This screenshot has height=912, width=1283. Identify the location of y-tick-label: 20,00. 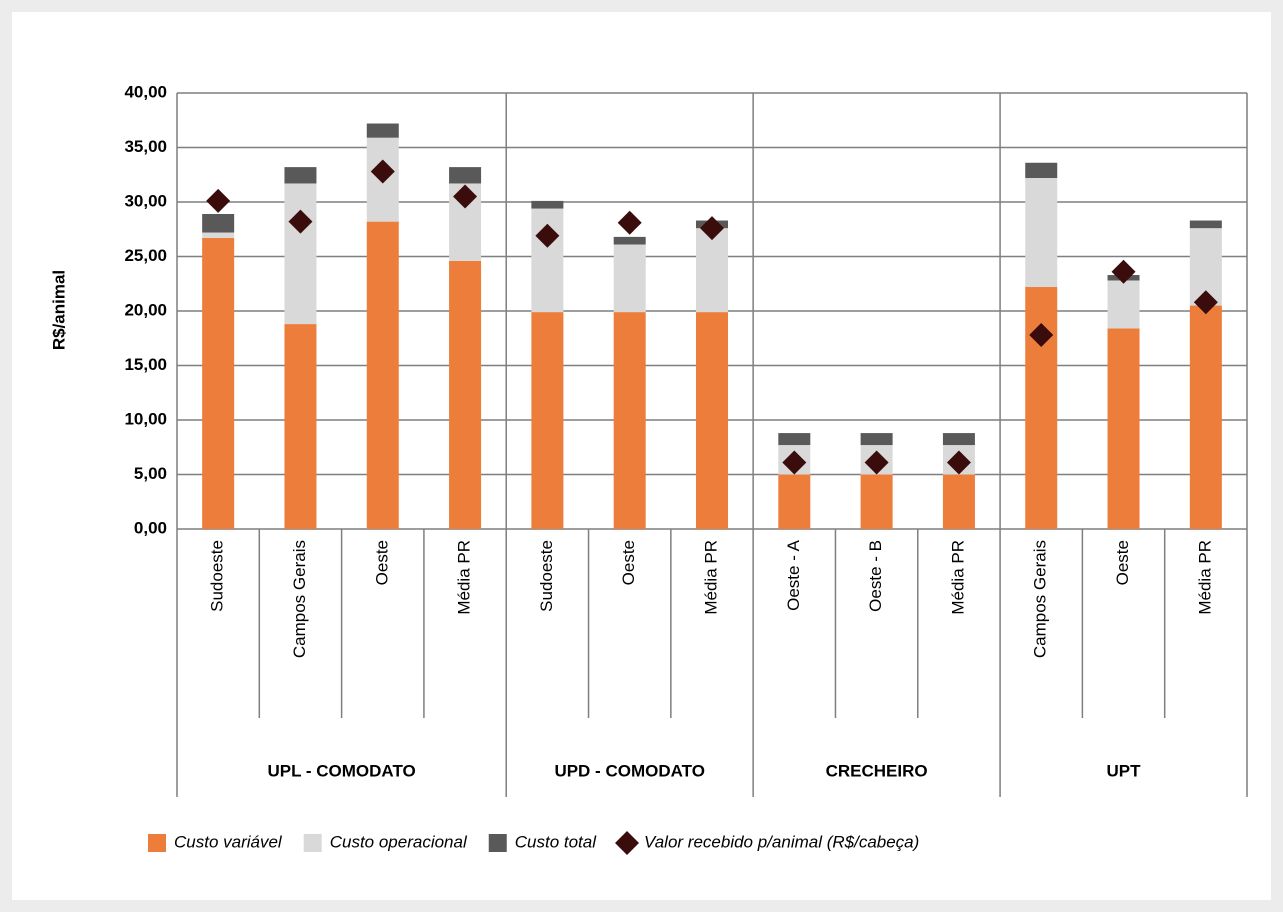
(145, 309).